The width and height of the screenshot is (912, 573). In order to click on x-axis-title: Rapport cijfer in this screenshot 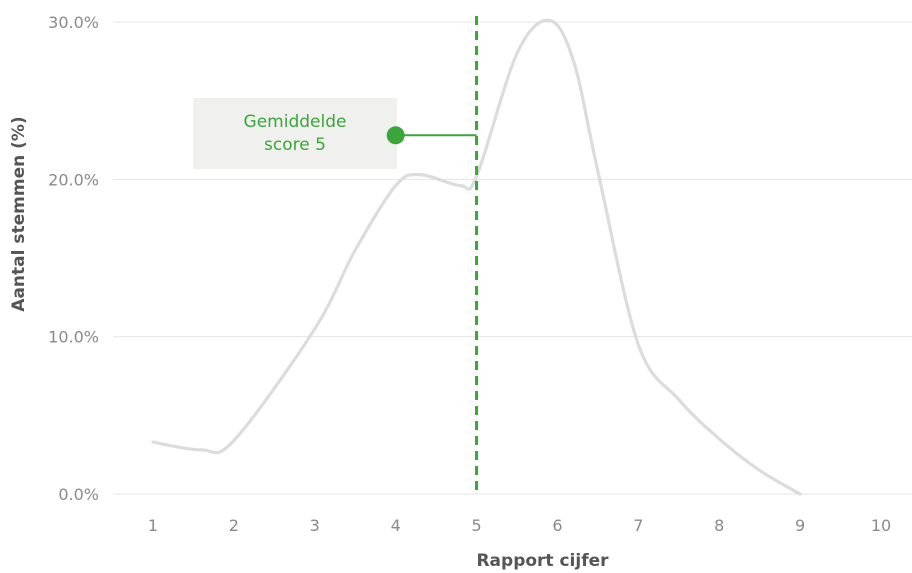, I will do `click(542, 561)`.